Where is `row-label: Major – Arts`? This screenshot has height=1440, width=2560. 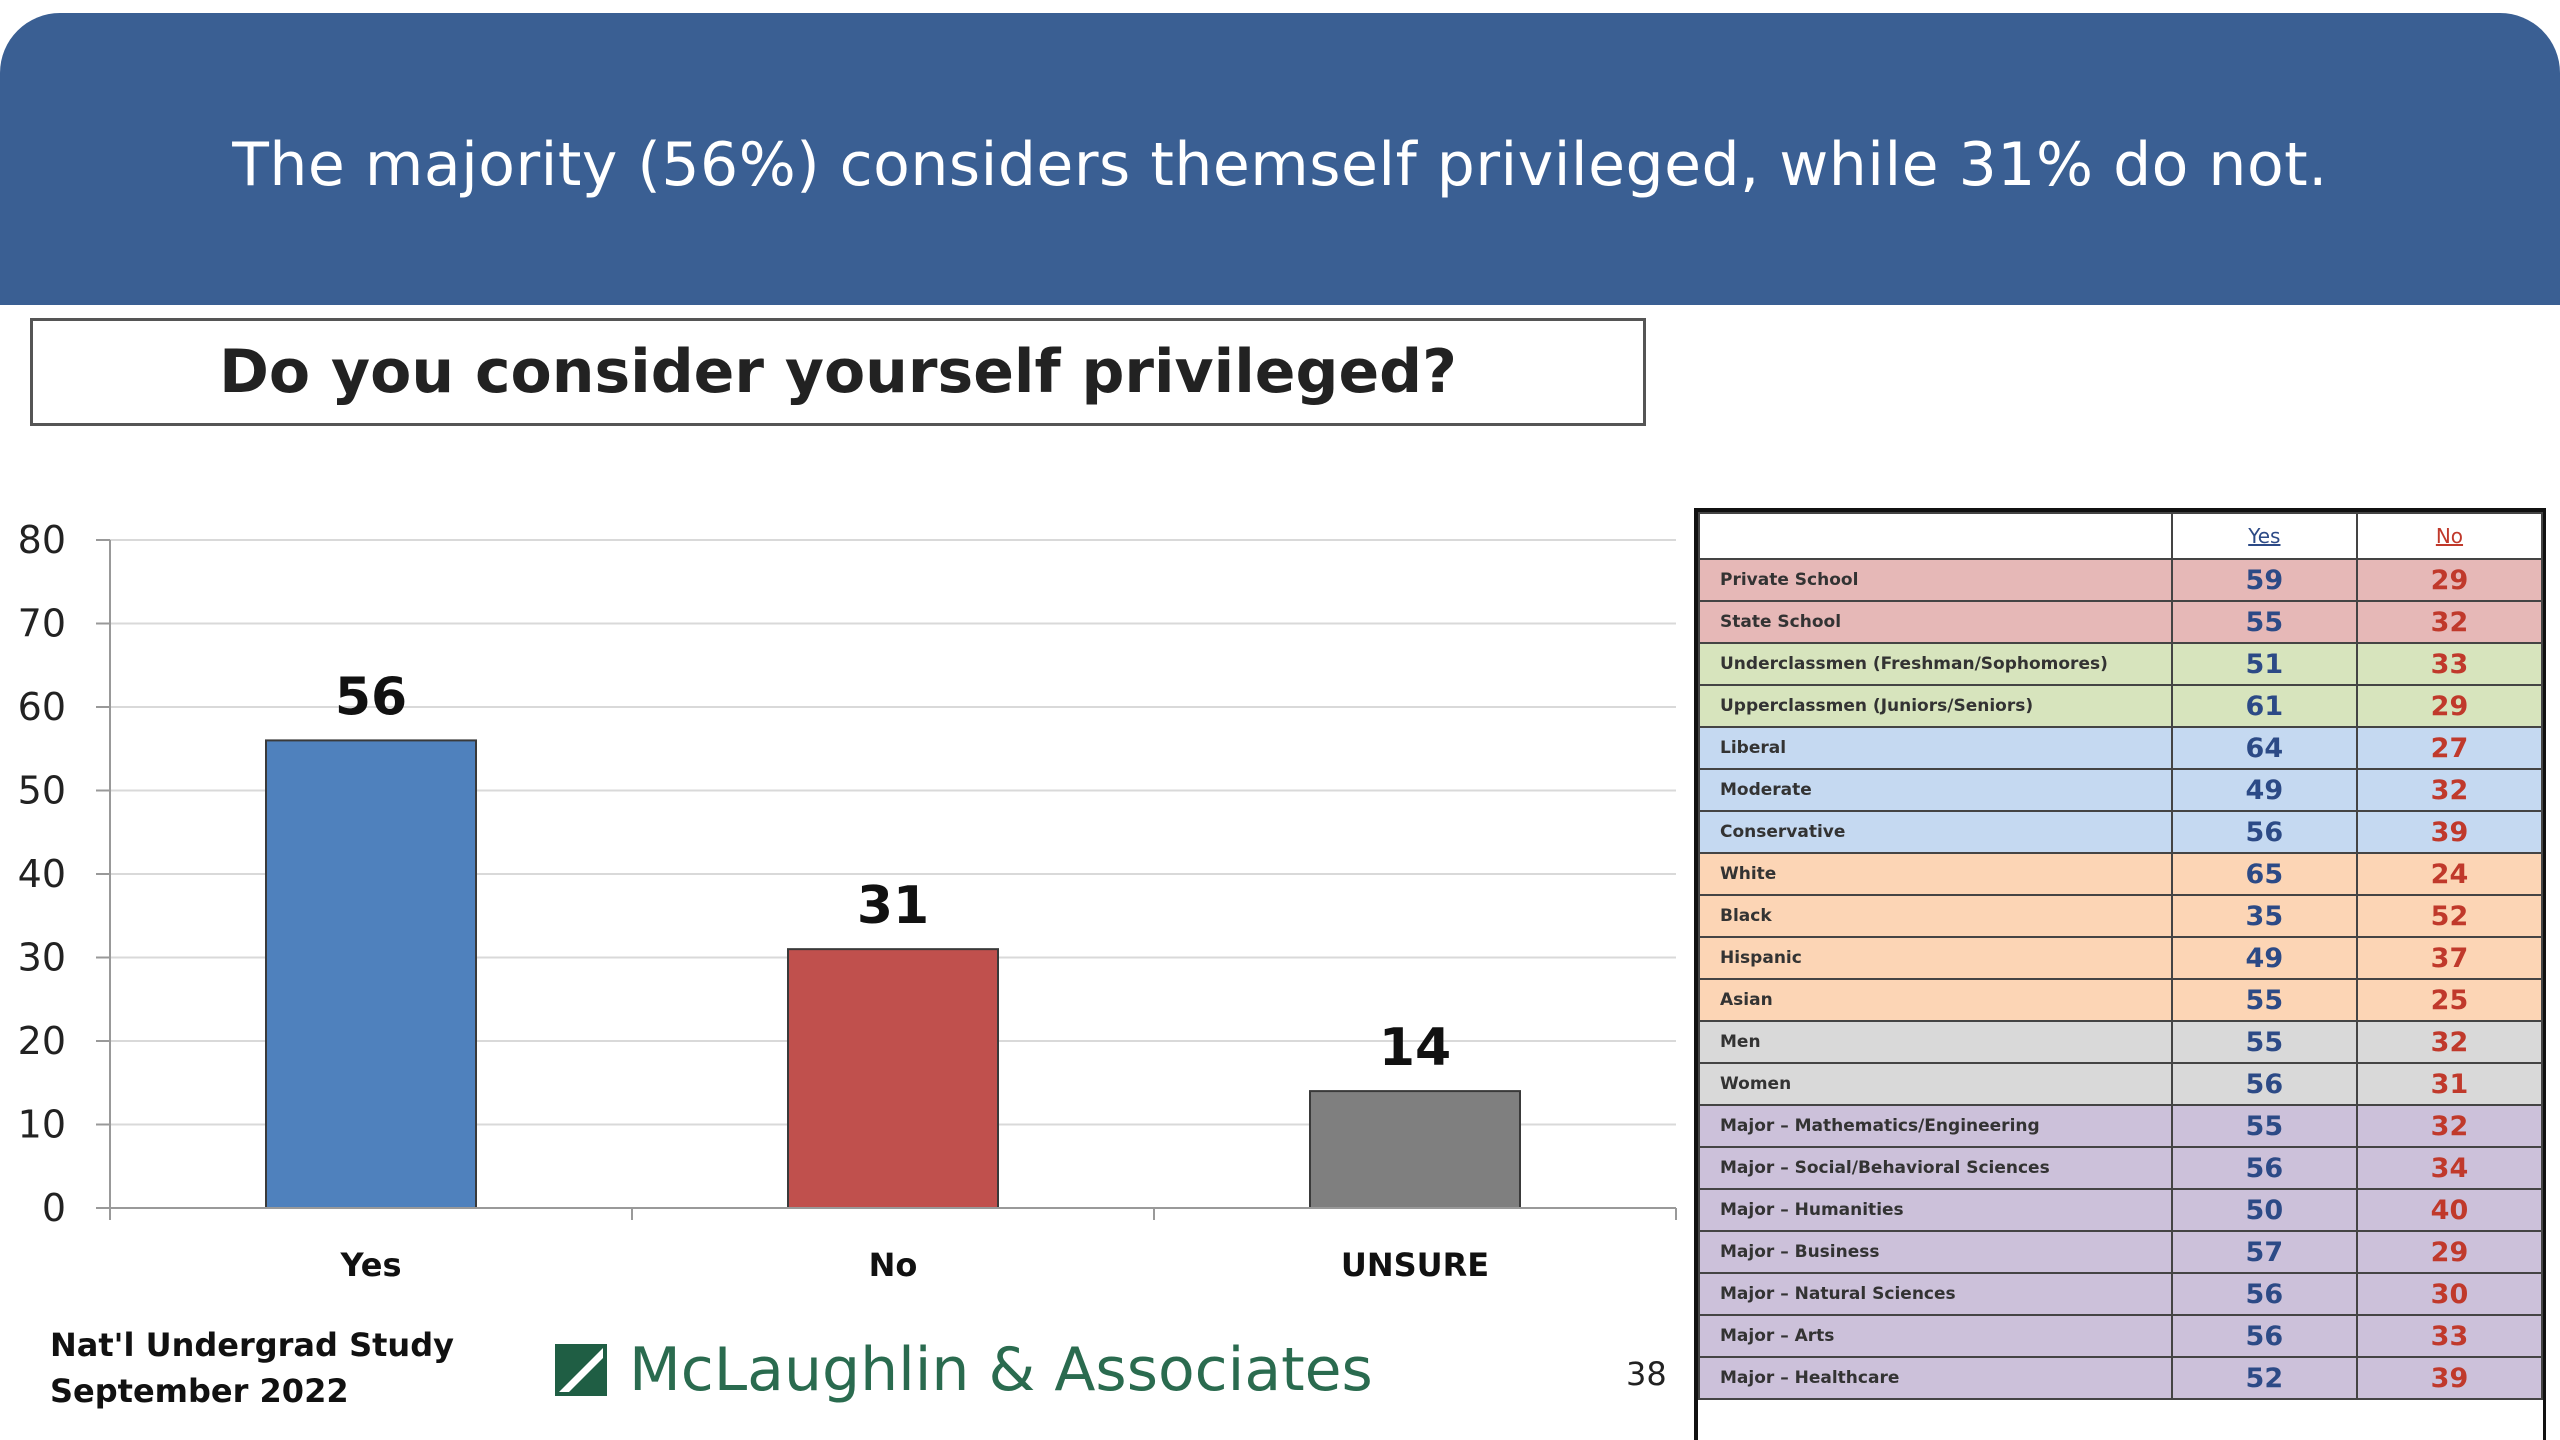
row-label: Major – Arts is located at coordinates (1935, 1336).